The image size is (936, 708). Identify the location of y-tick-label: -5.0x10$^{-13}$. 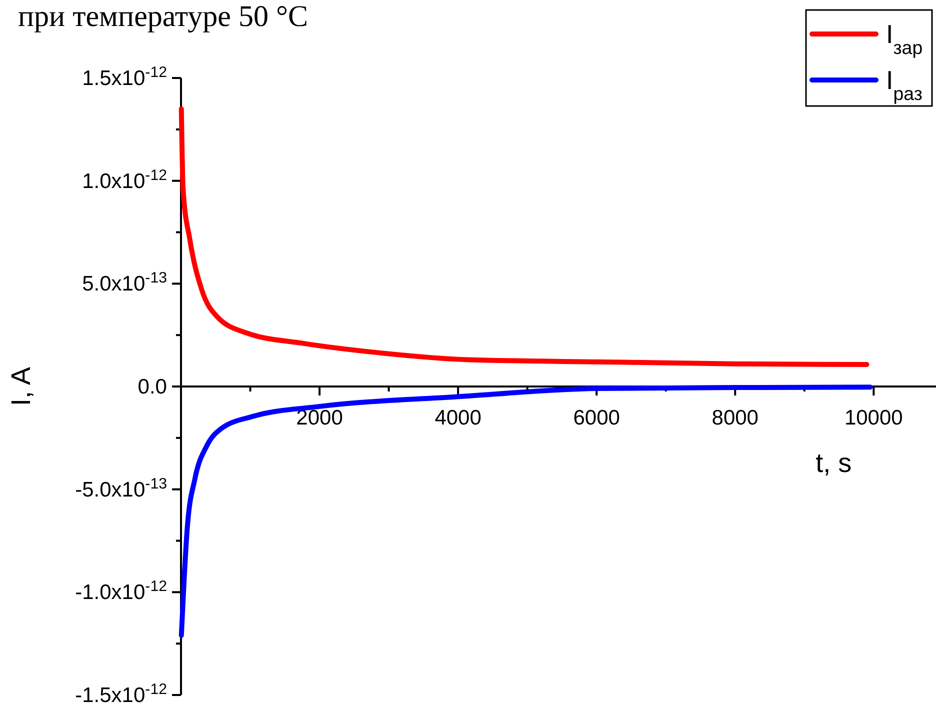
(121, 488).